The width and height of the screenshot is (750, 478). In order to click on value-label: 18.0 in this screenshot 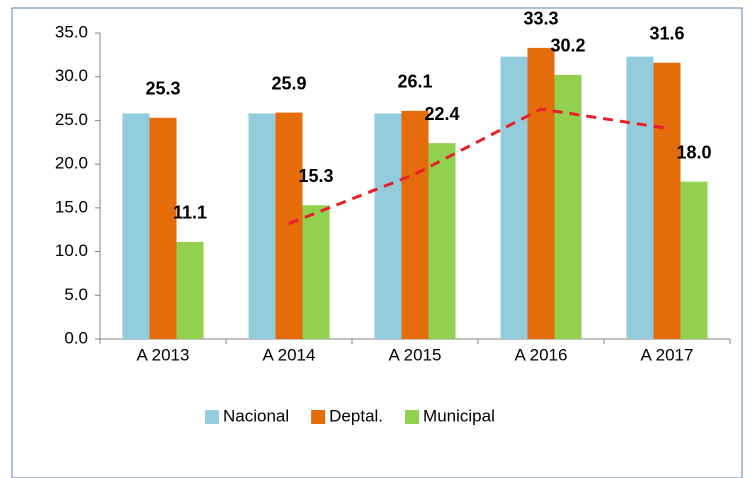, I will do `click(693, 152)`.